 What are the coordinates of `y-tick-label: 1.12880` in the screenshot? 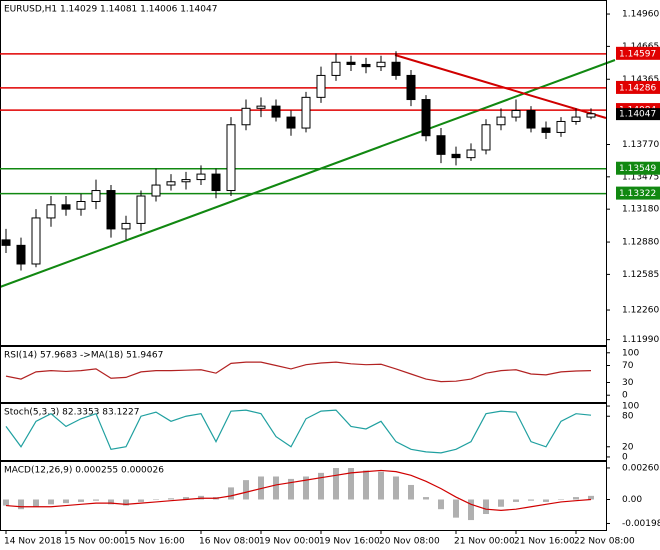 It's located at (640, 243).